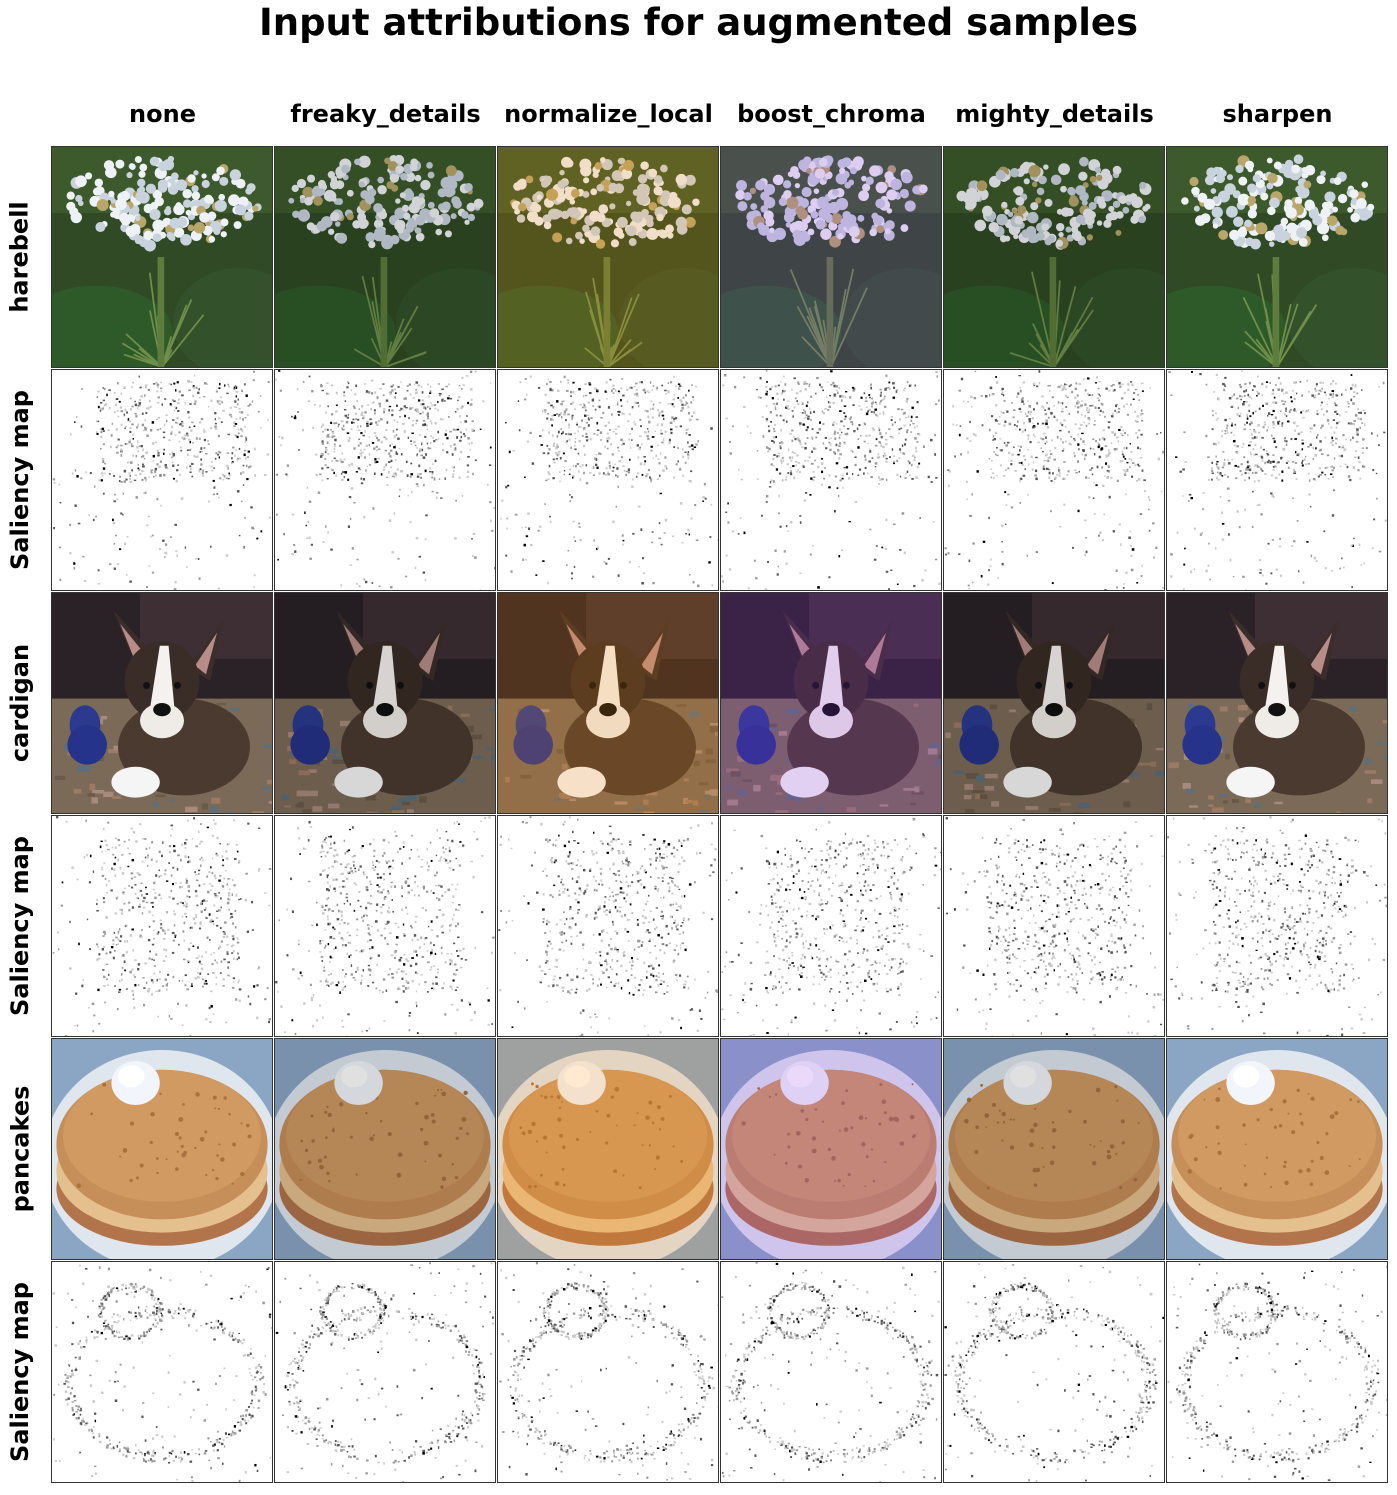  Describe the element at coordinates (1054, 257) in the screenshot. I see `flower-image-mighty-details` at that location.